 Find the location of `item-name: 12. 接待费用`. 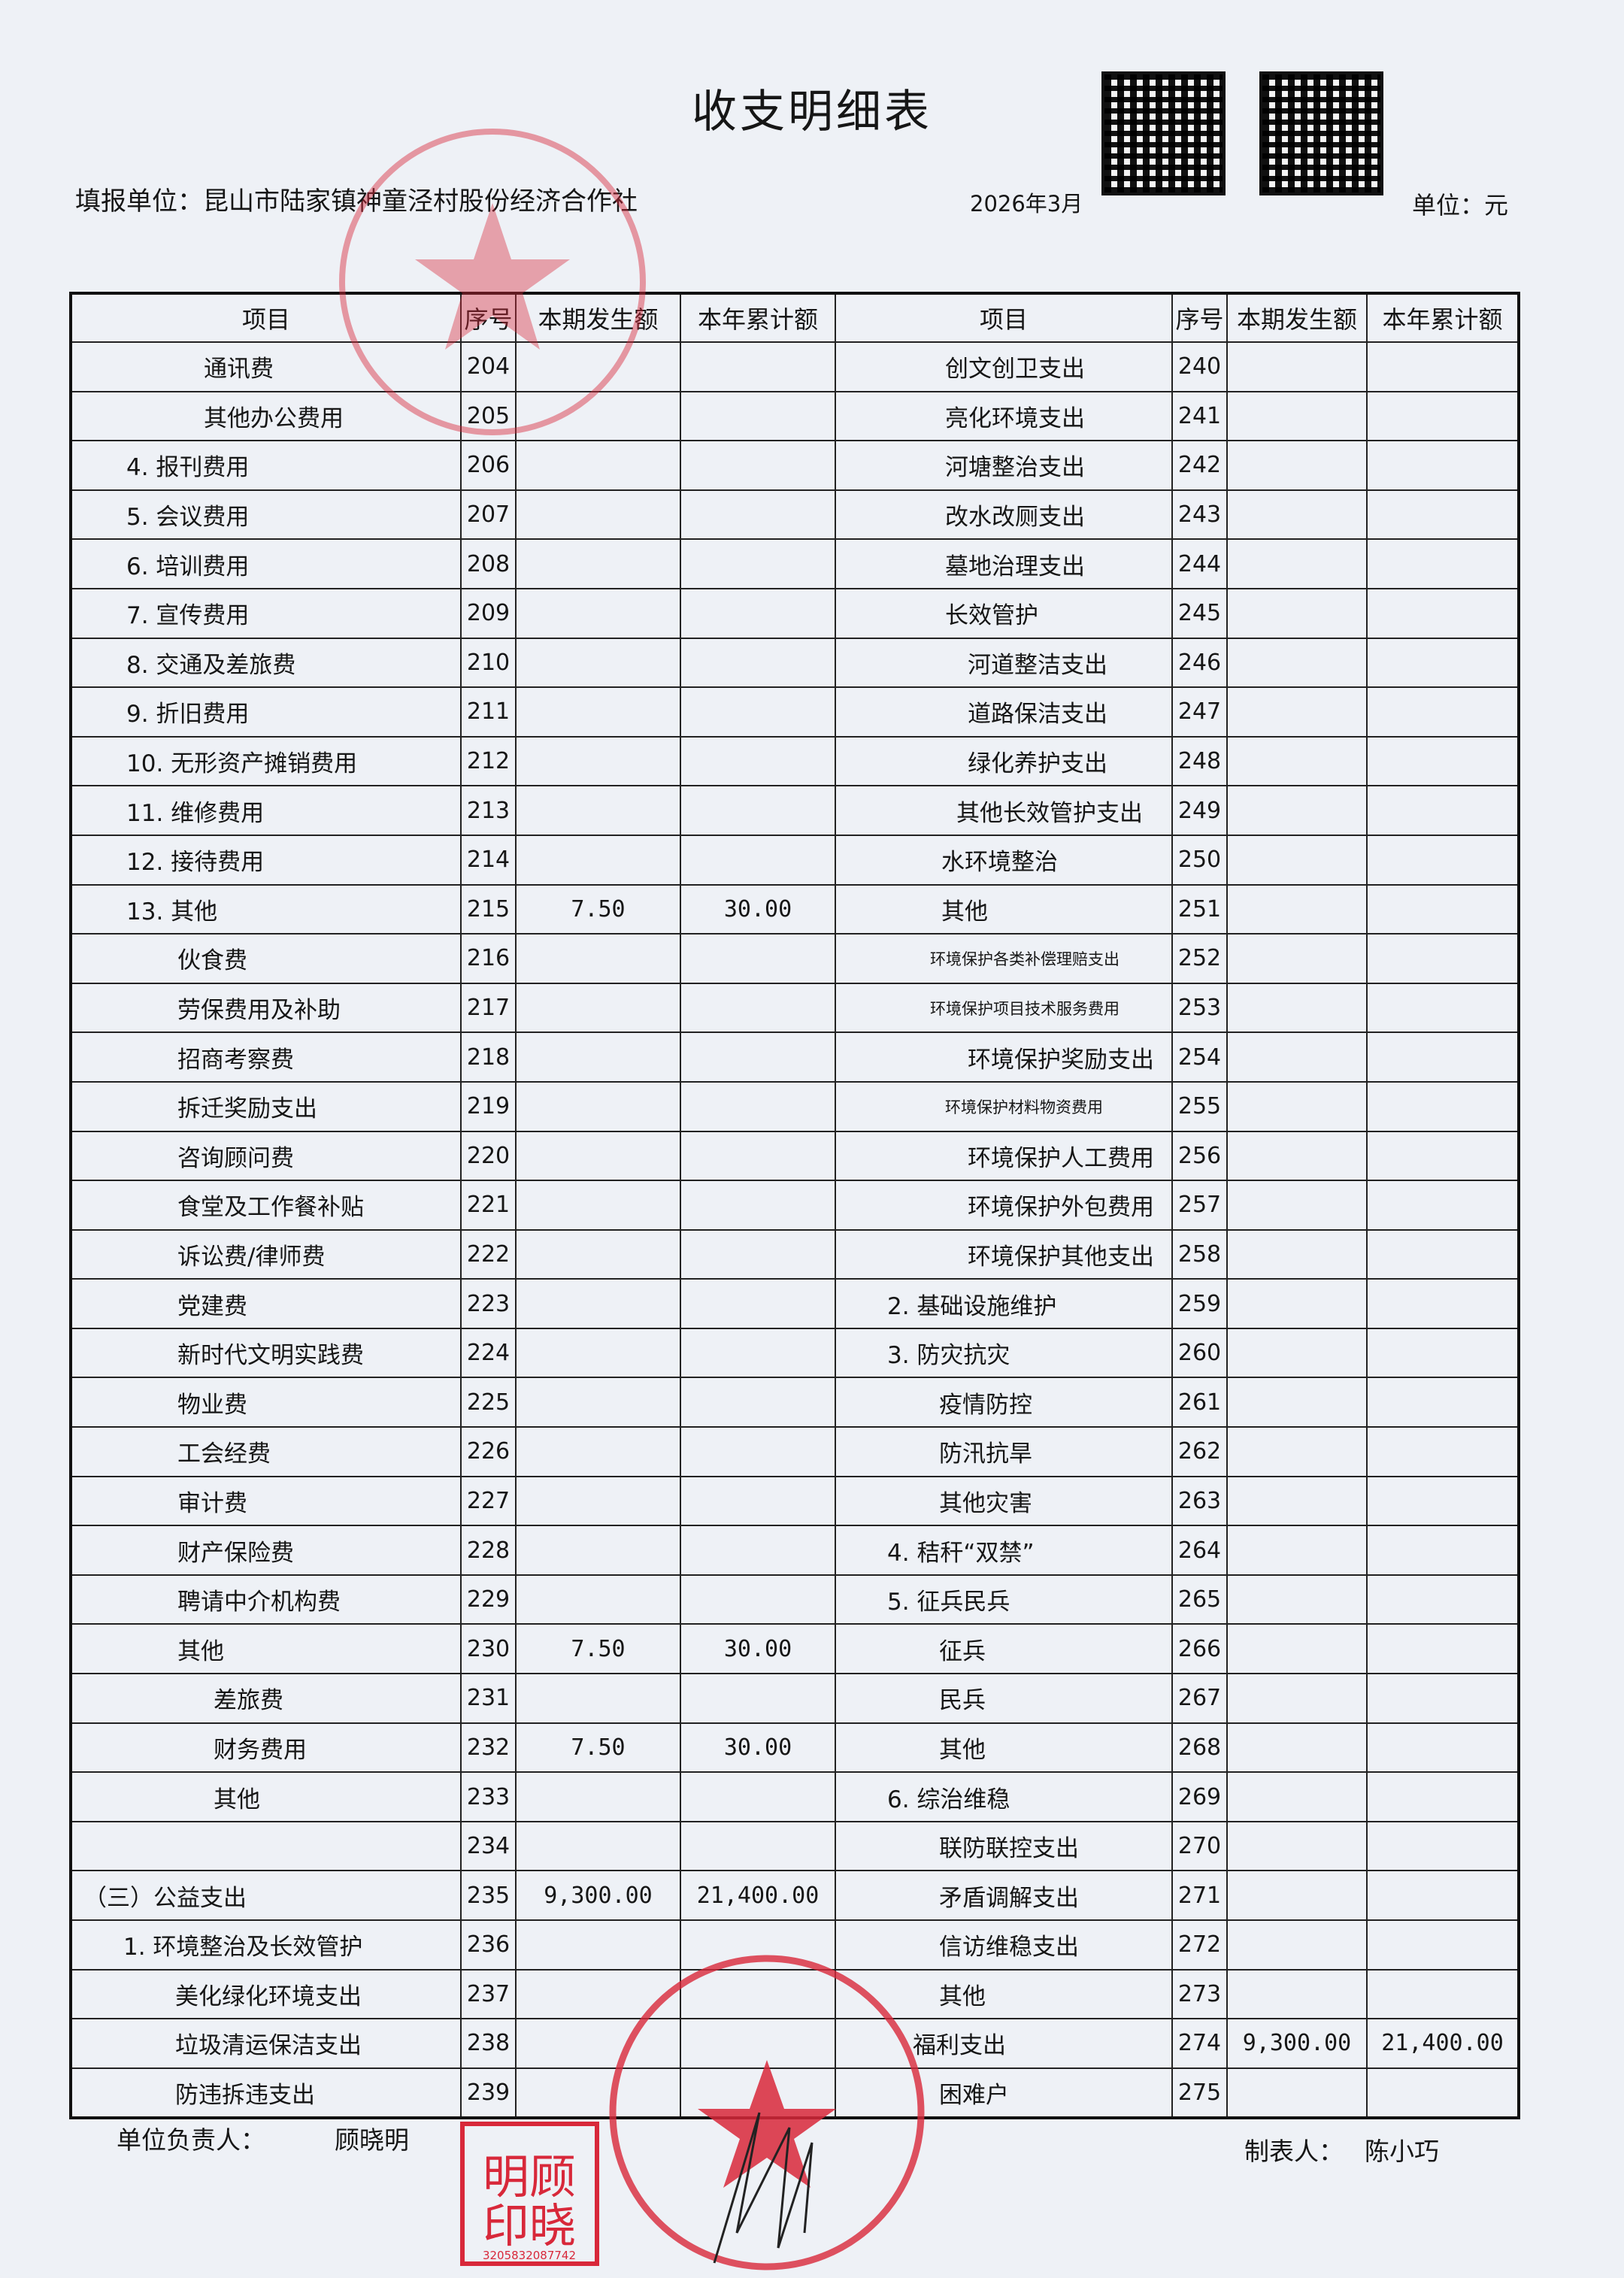

item-name: 12. 接待费用 is located at coordinates (266, 860).